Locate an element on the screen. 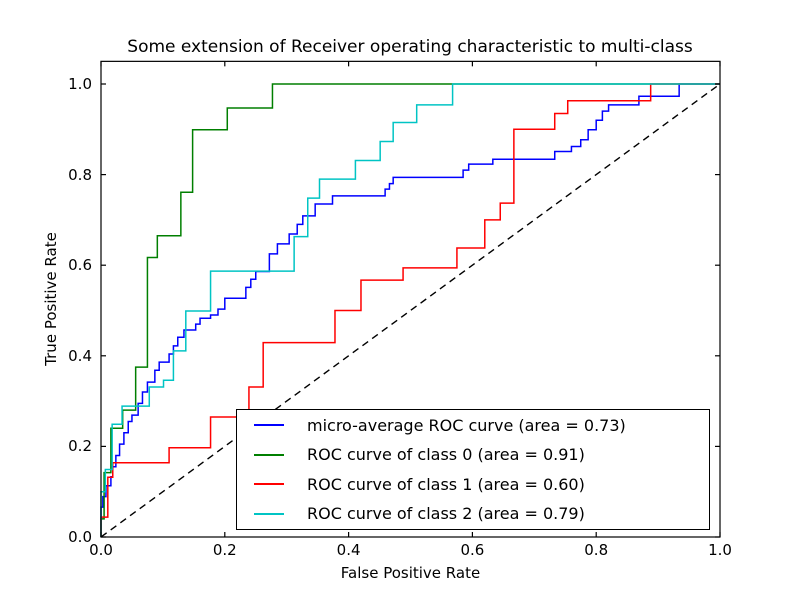 The width and height of the screenshot is (800, 600). y-axis-label: True Positive Rate is located at coordinates (51, 299).